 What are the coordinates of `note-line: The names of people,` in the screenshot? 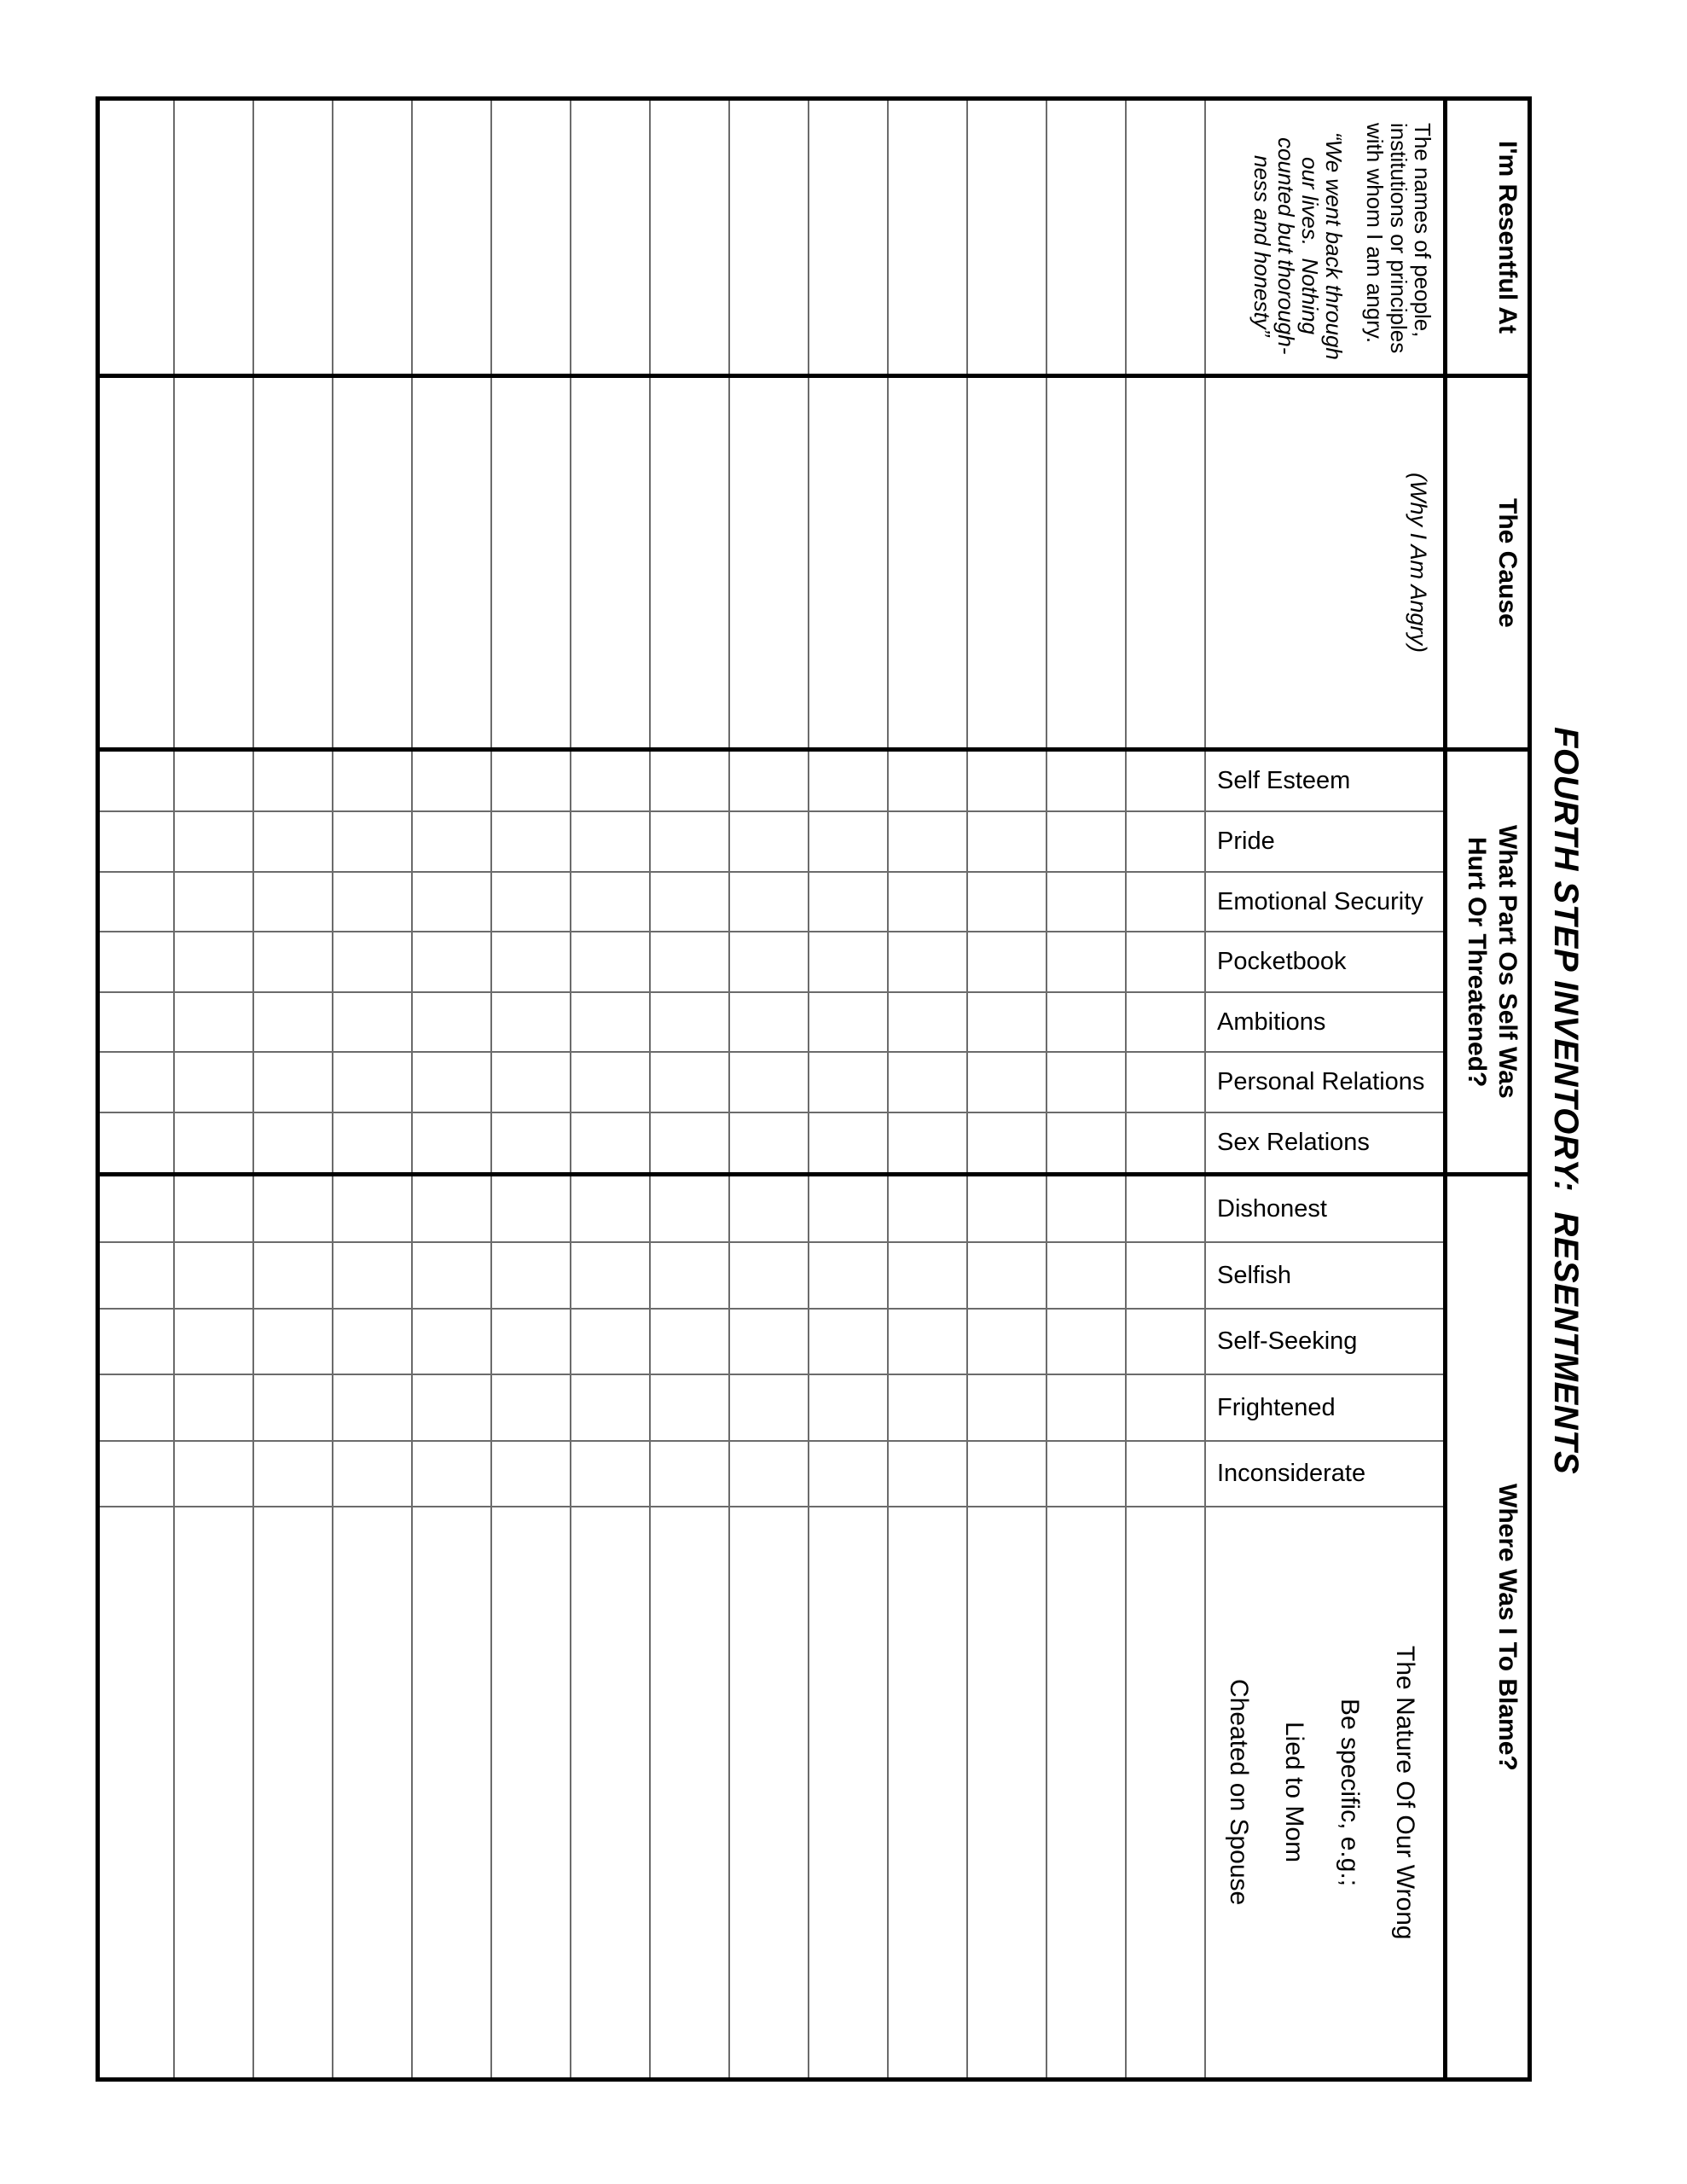 It's located at (1423, 230).